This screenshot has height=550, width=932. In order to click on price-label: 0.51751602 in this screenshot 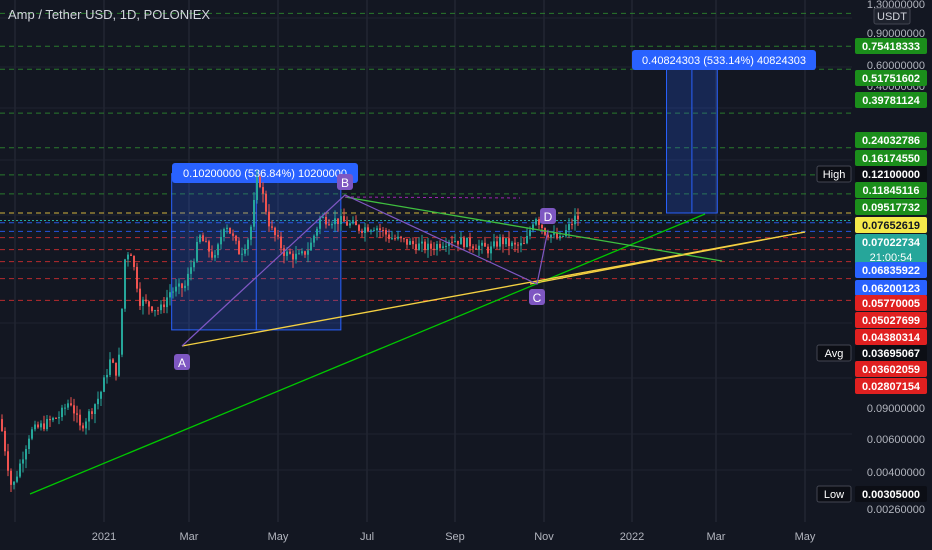, I will do `click(891, 79)`.